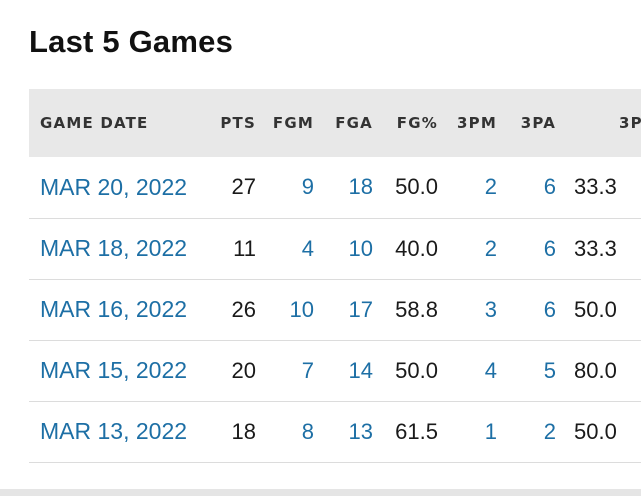  Describe the element at coordinates (114, 186) in the screenshot. I see `game-date-link: MAR 20, 2022` at that location.